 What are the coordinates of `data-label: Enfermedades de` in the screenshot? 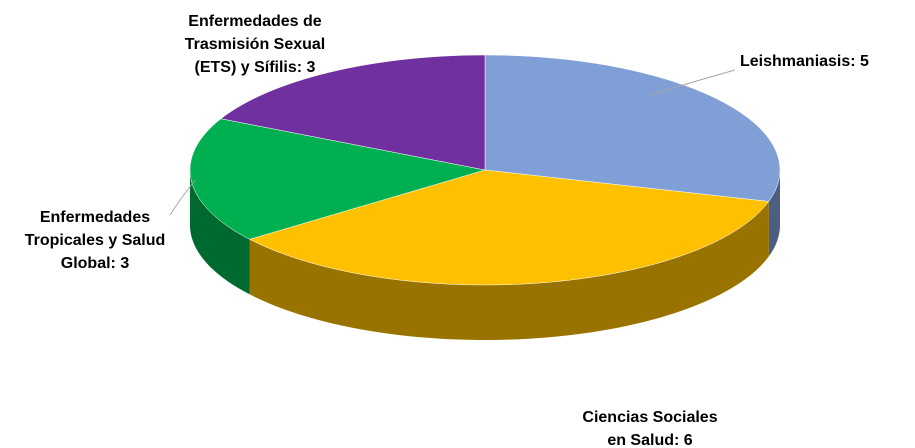 It's located at (254, 21).